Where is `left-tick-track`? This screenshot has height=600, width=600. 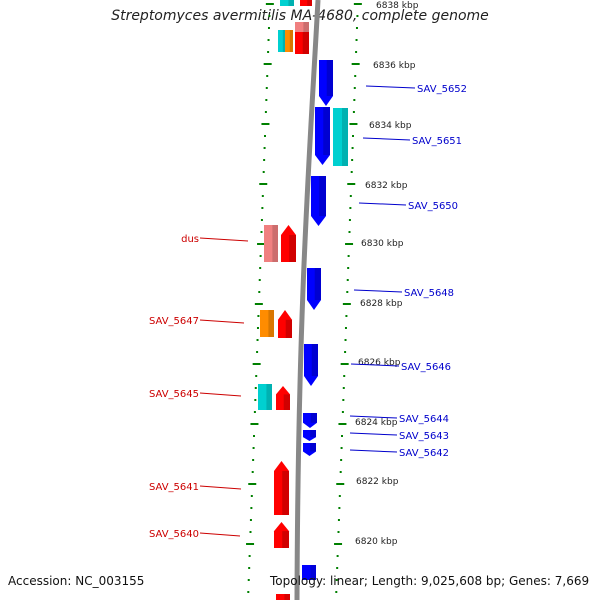
left-tick-track is located at coordinates (260, 298).